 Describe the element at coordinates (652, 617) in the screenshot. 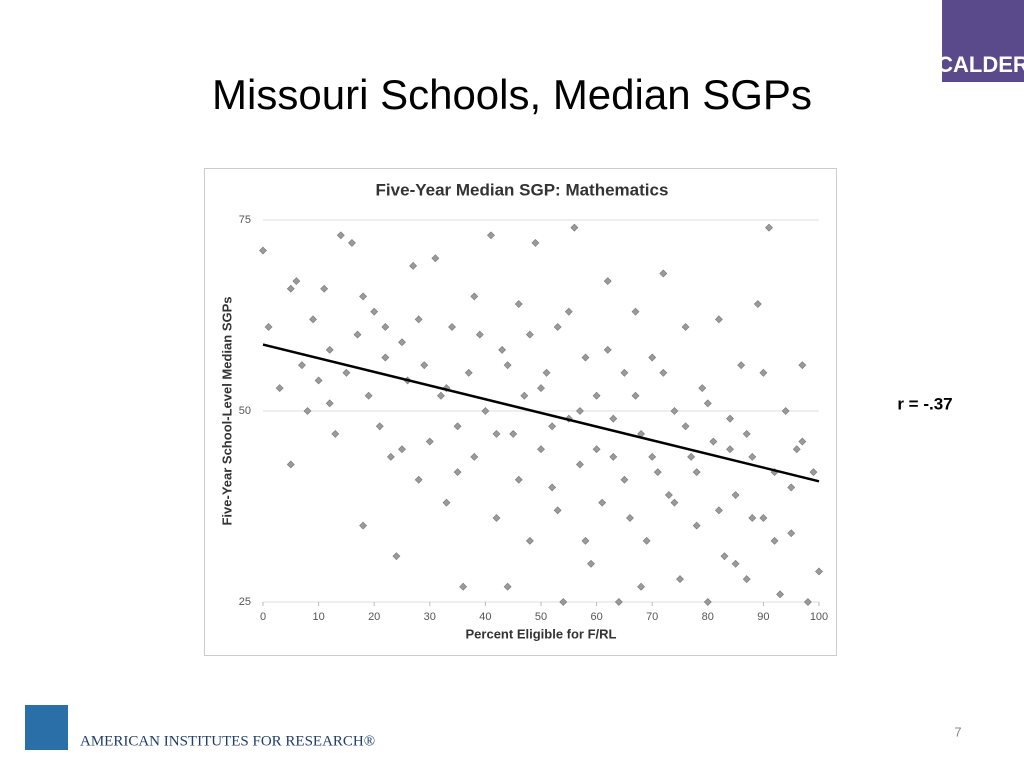

I see `x-tick-label: 70` at that location.